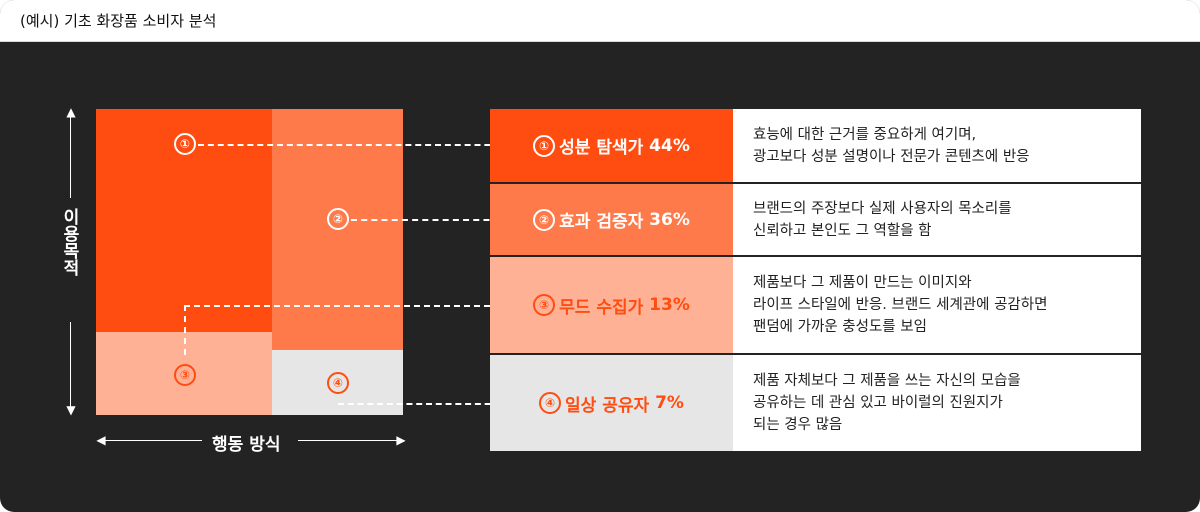  Describe the element at coordinates (669, 305) in the screenshot. I see `segment-percent-3: 13%` at that location.